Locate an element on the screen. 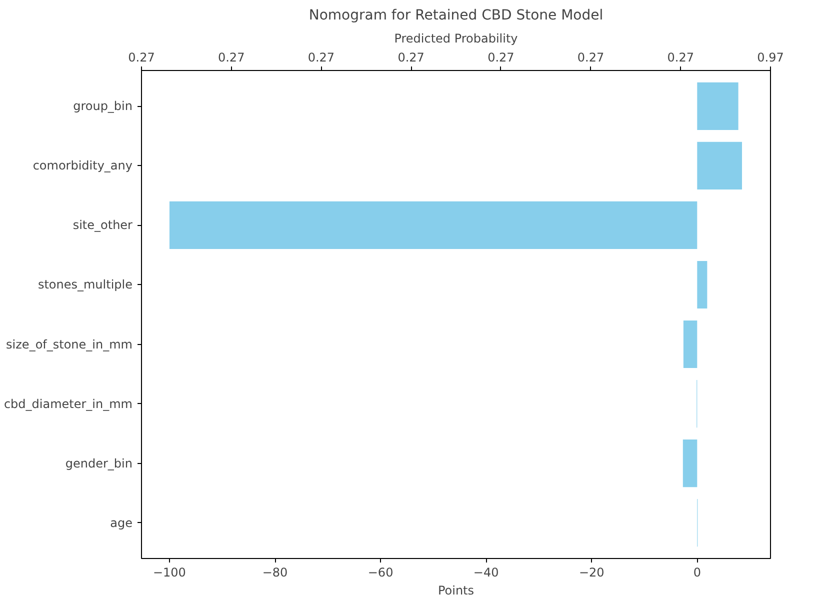 This screenshot has height=609, width=820. x-tick-label: −40 is located at coordinates (486, 573).